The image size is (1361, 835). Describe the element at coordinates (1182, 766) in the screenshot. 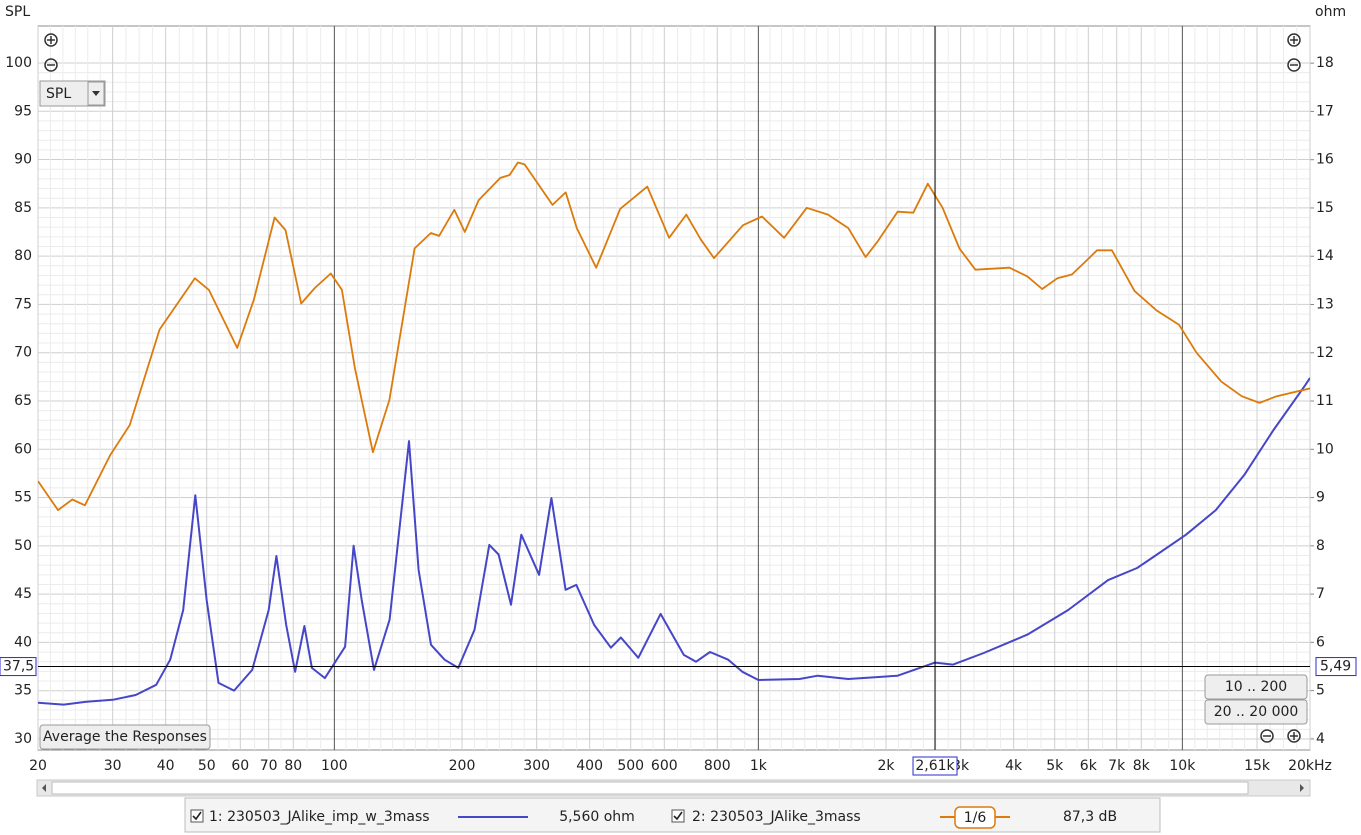

I see `x-tick-label: 10k` at that location.